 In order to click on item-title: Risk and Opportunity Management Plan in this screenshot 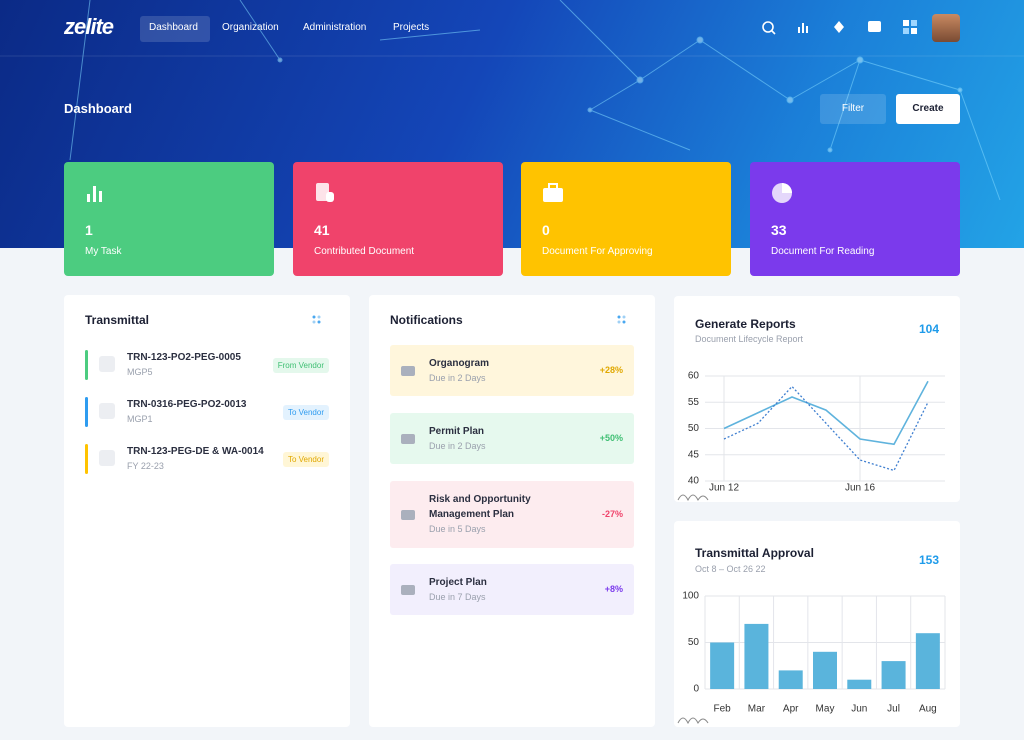, I will do `click(480, 507)`.